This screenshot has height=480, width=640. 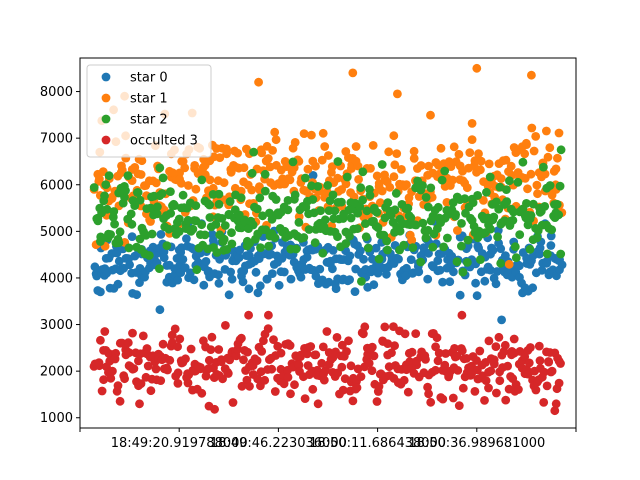 I want to click on y-tick-label: 4000, so click(x=56, y=278).